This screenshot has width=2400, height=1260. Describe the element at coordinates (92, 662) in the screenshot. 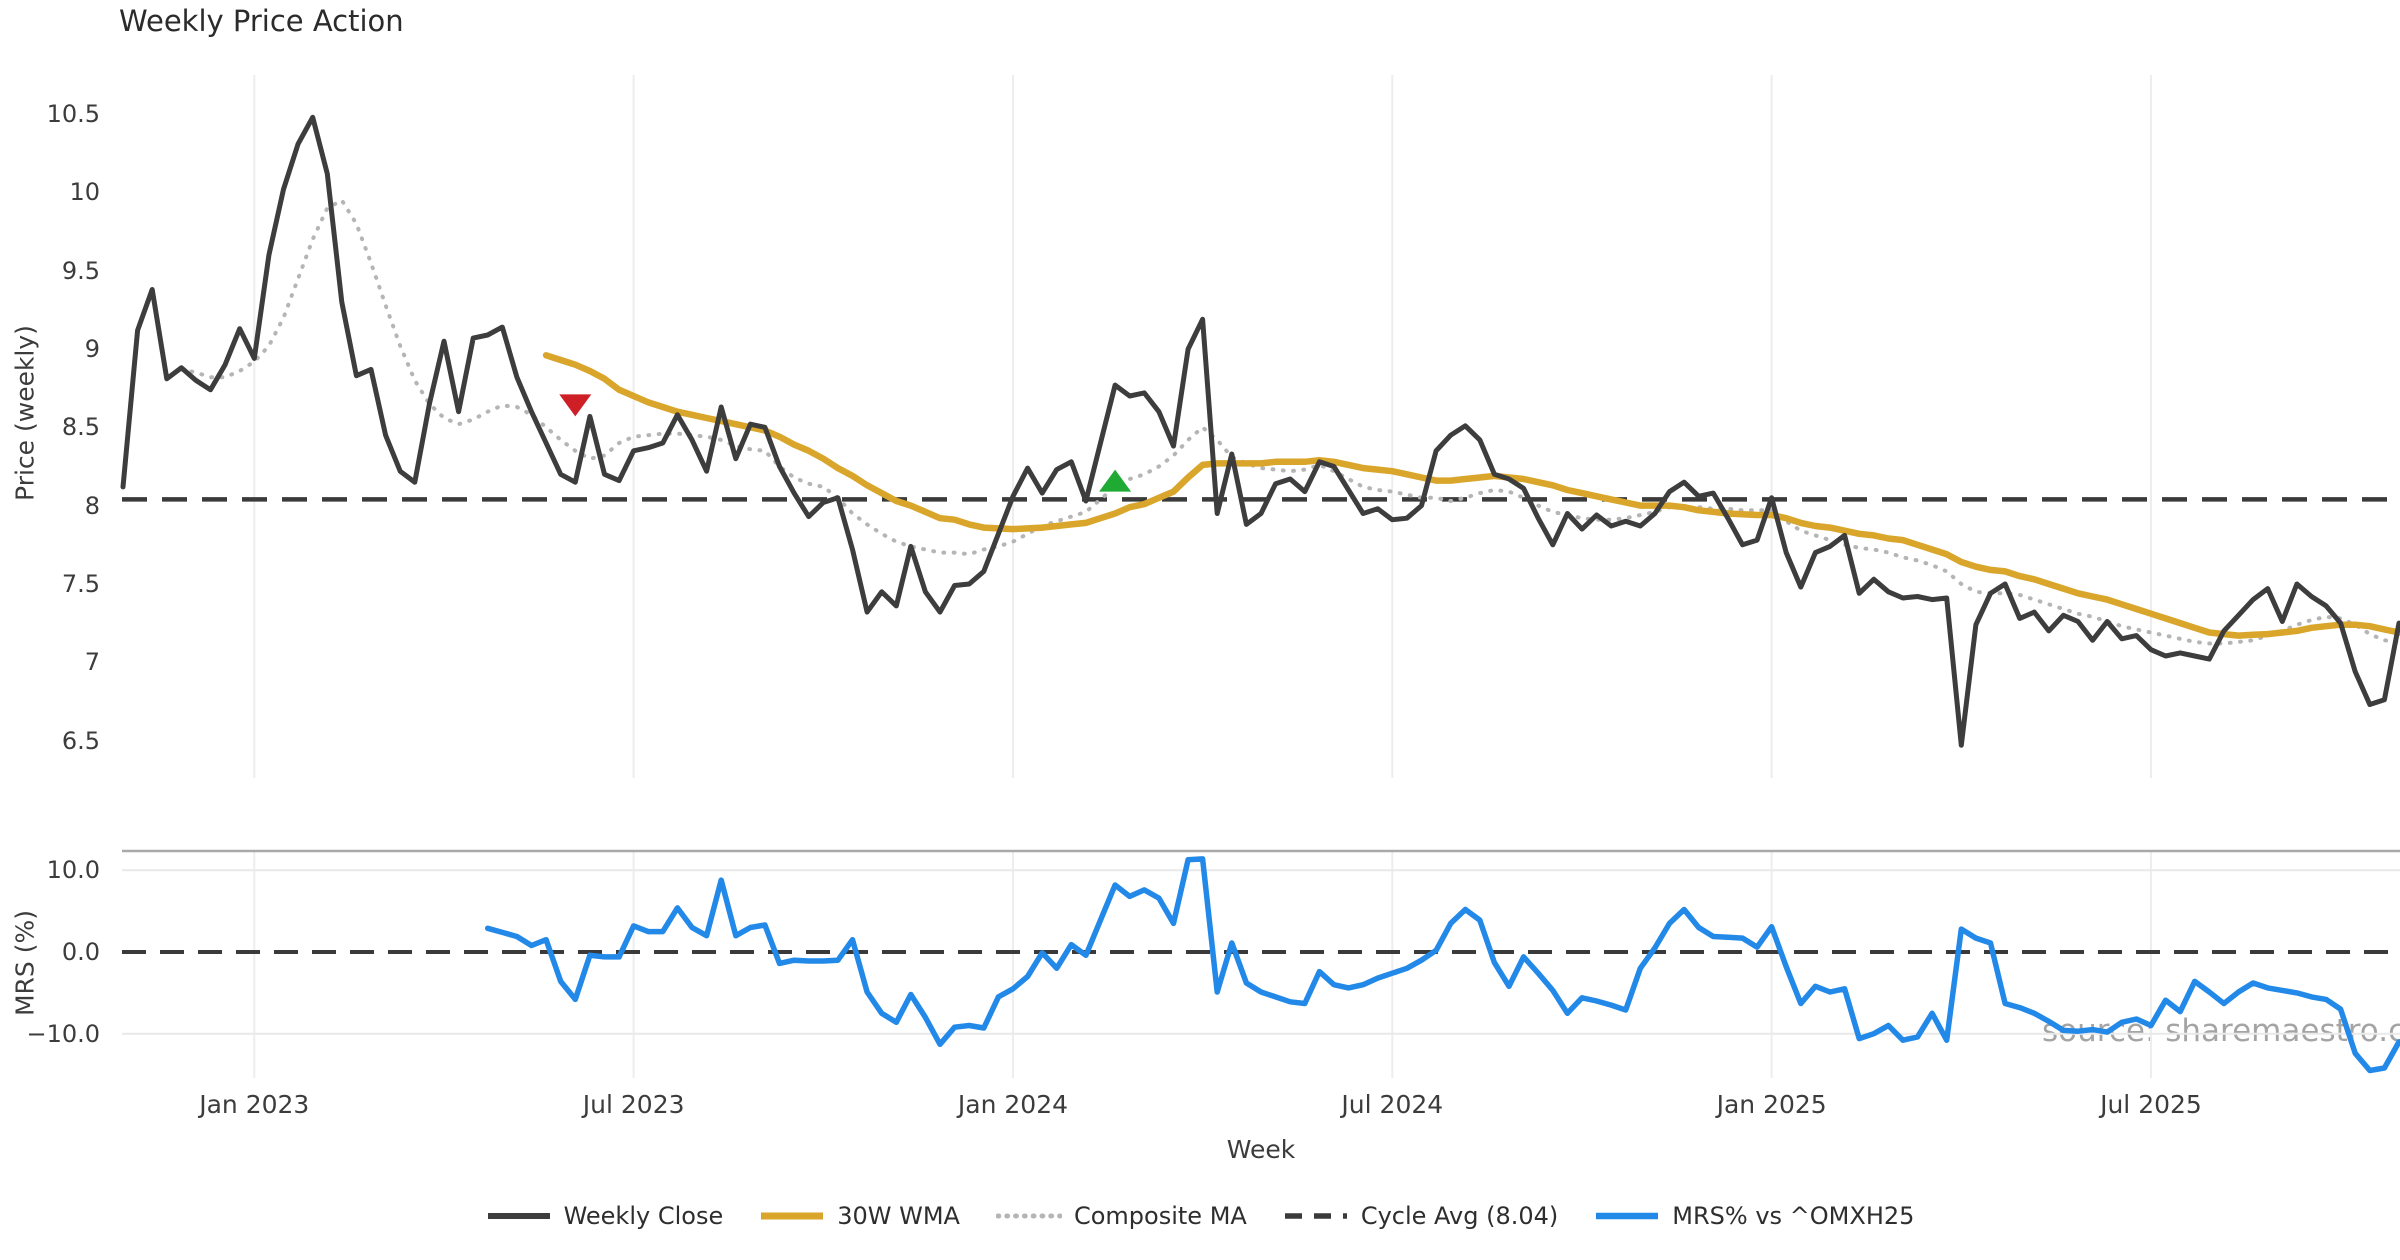

I see `price-tick-7: 7` at that location.